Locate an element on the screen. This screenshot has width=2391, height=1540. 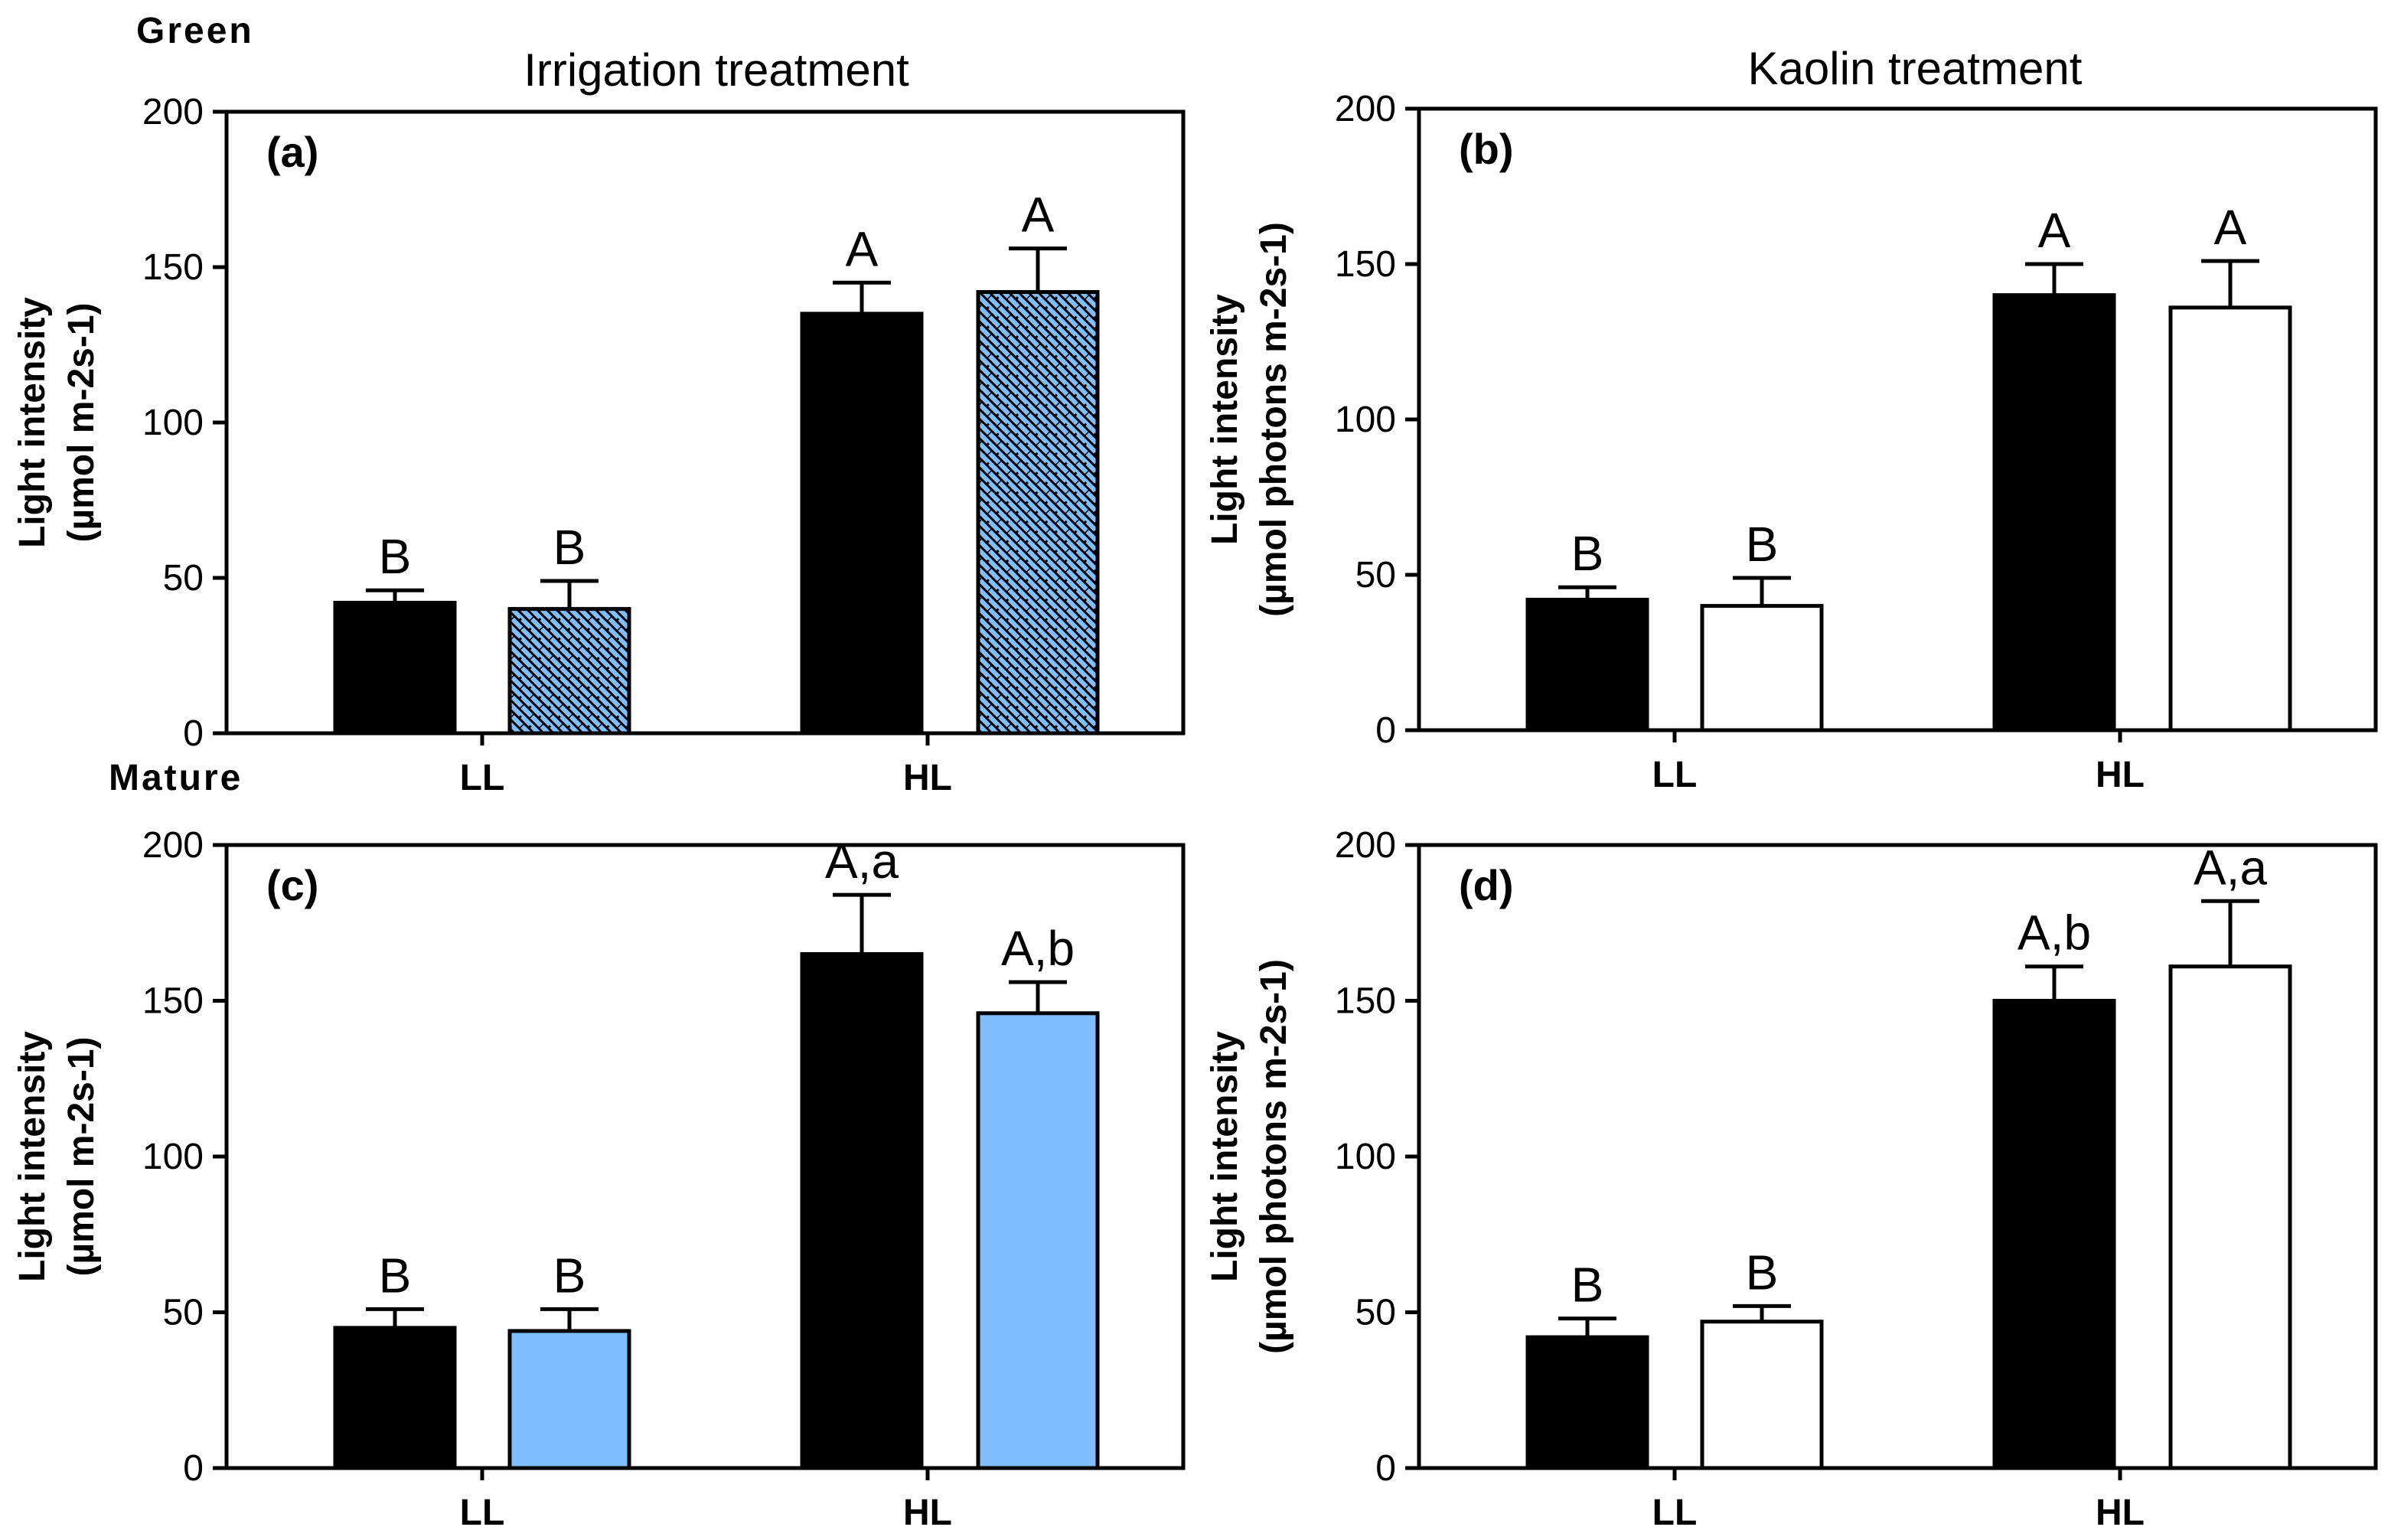
column-title-left: Irrigation treatment is located at coordinates (716, 70).